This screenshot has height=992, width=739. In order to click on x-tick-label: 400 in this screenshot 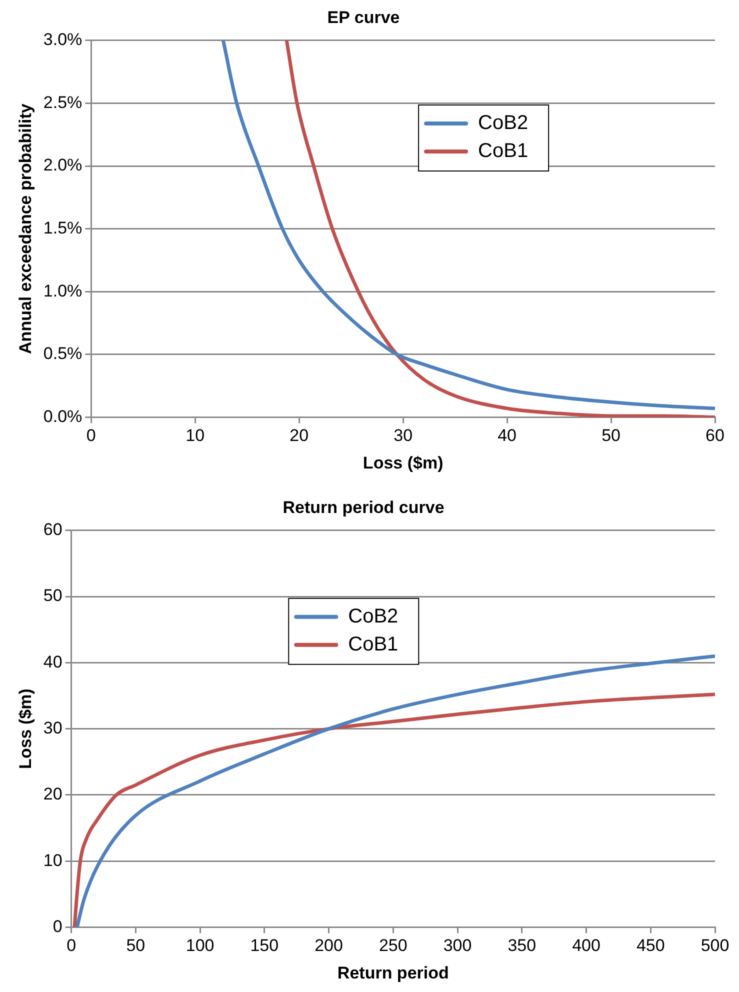, I will do `click(586, 946)`.